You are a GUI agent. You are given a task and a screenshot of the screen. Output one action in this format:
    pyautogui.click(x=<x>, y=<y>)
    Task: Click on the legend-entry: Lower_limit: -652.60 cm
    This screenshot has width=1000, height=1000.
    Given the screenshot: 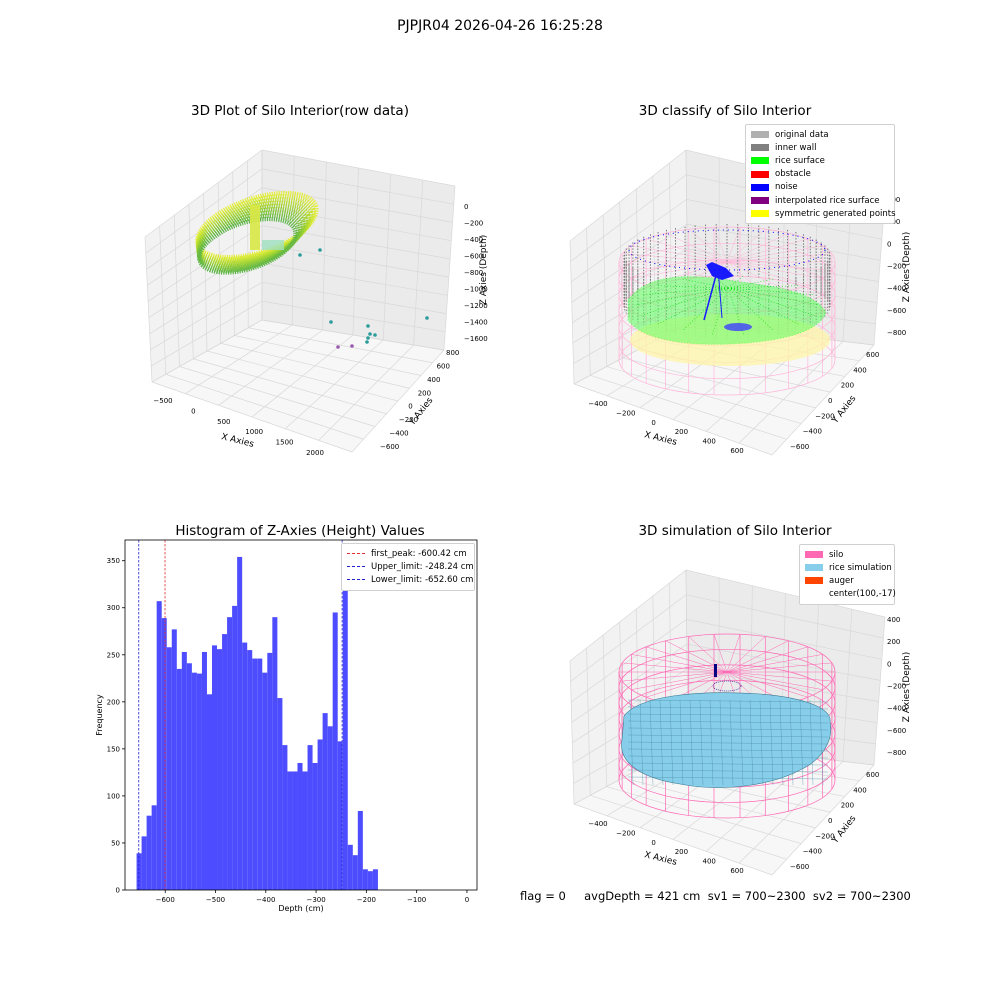 What is the action you would take?
    pyautogui.click(x=410, y=579)
    